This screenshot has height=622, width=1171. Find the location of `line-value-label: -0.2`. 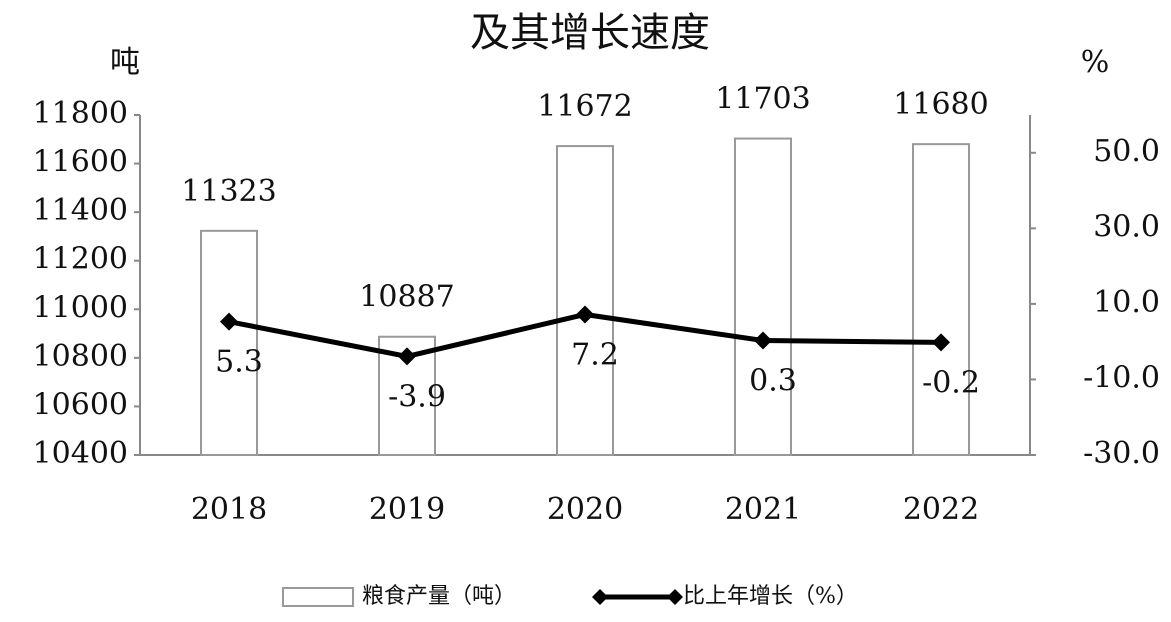

line-value-label: -0.2 is located at coordinates (951, 382).